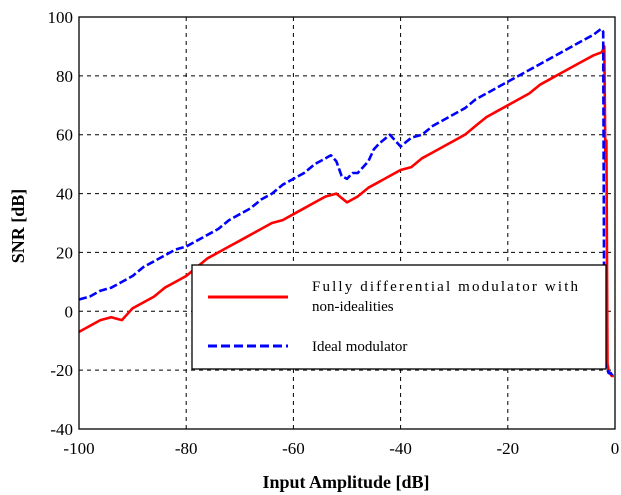  What do you see at coordinates (69, 311) in the screenshot?
I see `y-tick-label: 0` at bounding box center [69, 311].